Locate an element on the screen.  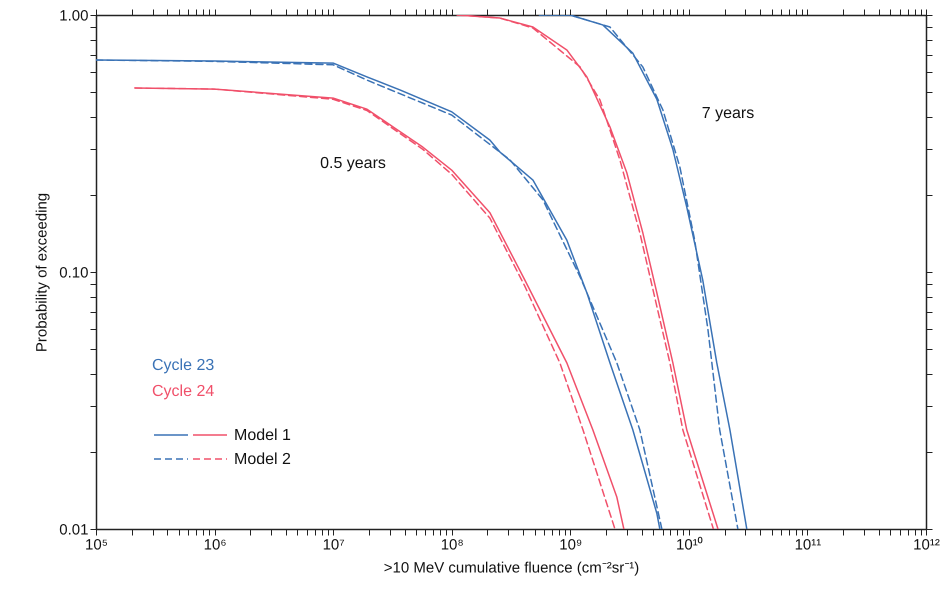
annotation: Model 2 is located at coordinates (263, 459).